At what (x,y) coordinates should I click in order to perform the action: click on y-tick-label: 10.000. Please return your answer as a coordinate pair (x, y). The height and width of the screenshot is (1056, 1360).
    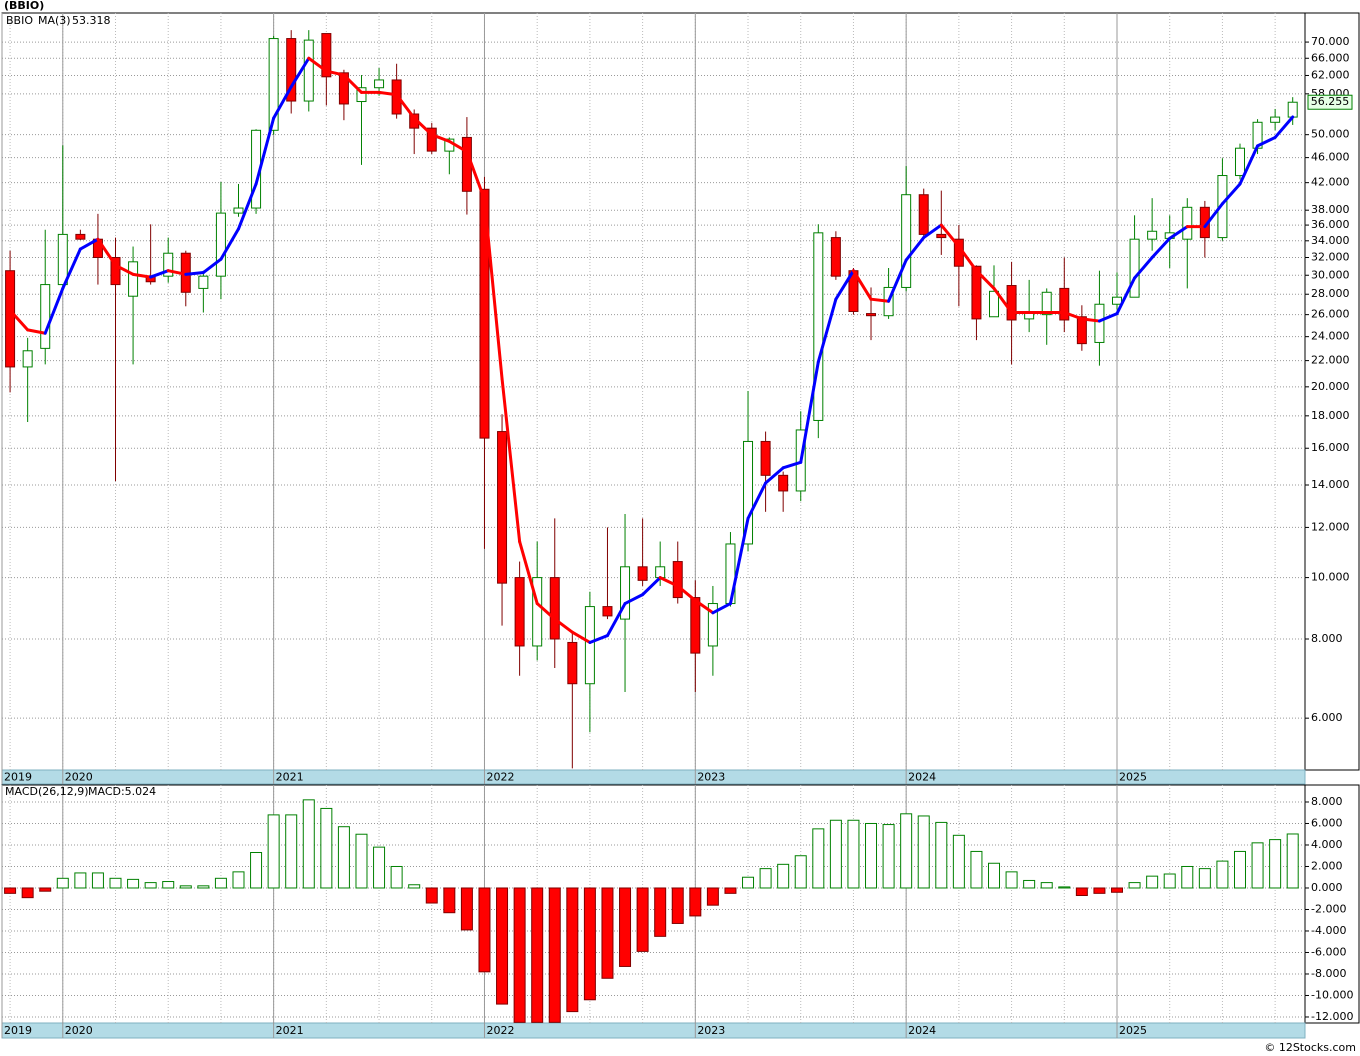
    Looking at the image, I should click on (1330, 577).